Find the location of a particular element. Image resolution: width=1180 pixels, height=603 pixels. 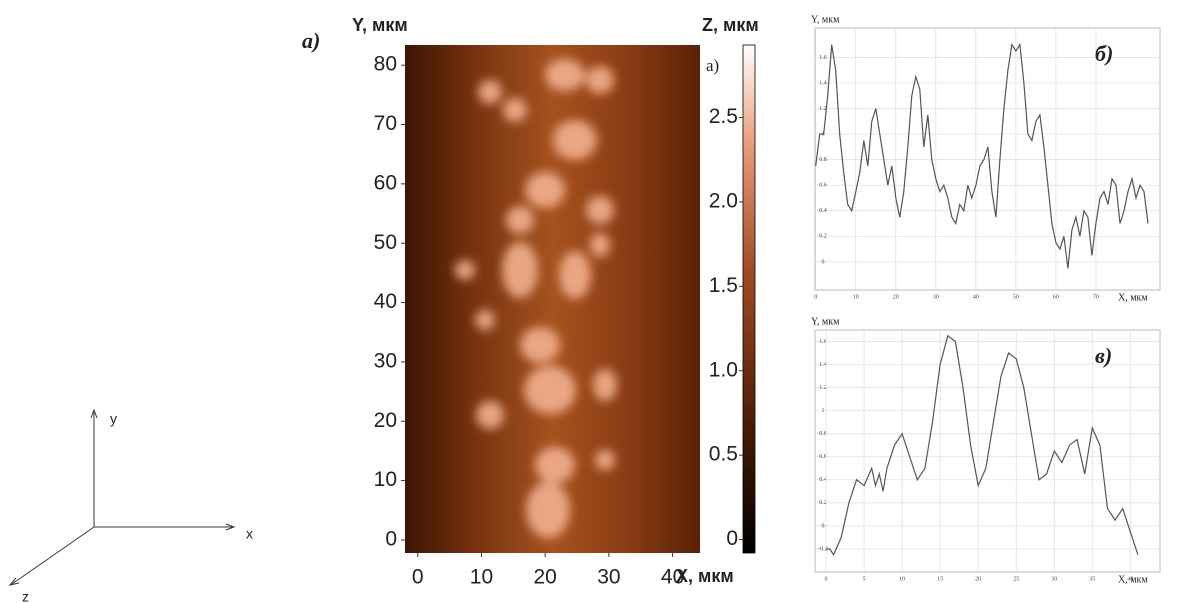

colorbar-tick-label: 2.5 is located at coordinates (723, 116).